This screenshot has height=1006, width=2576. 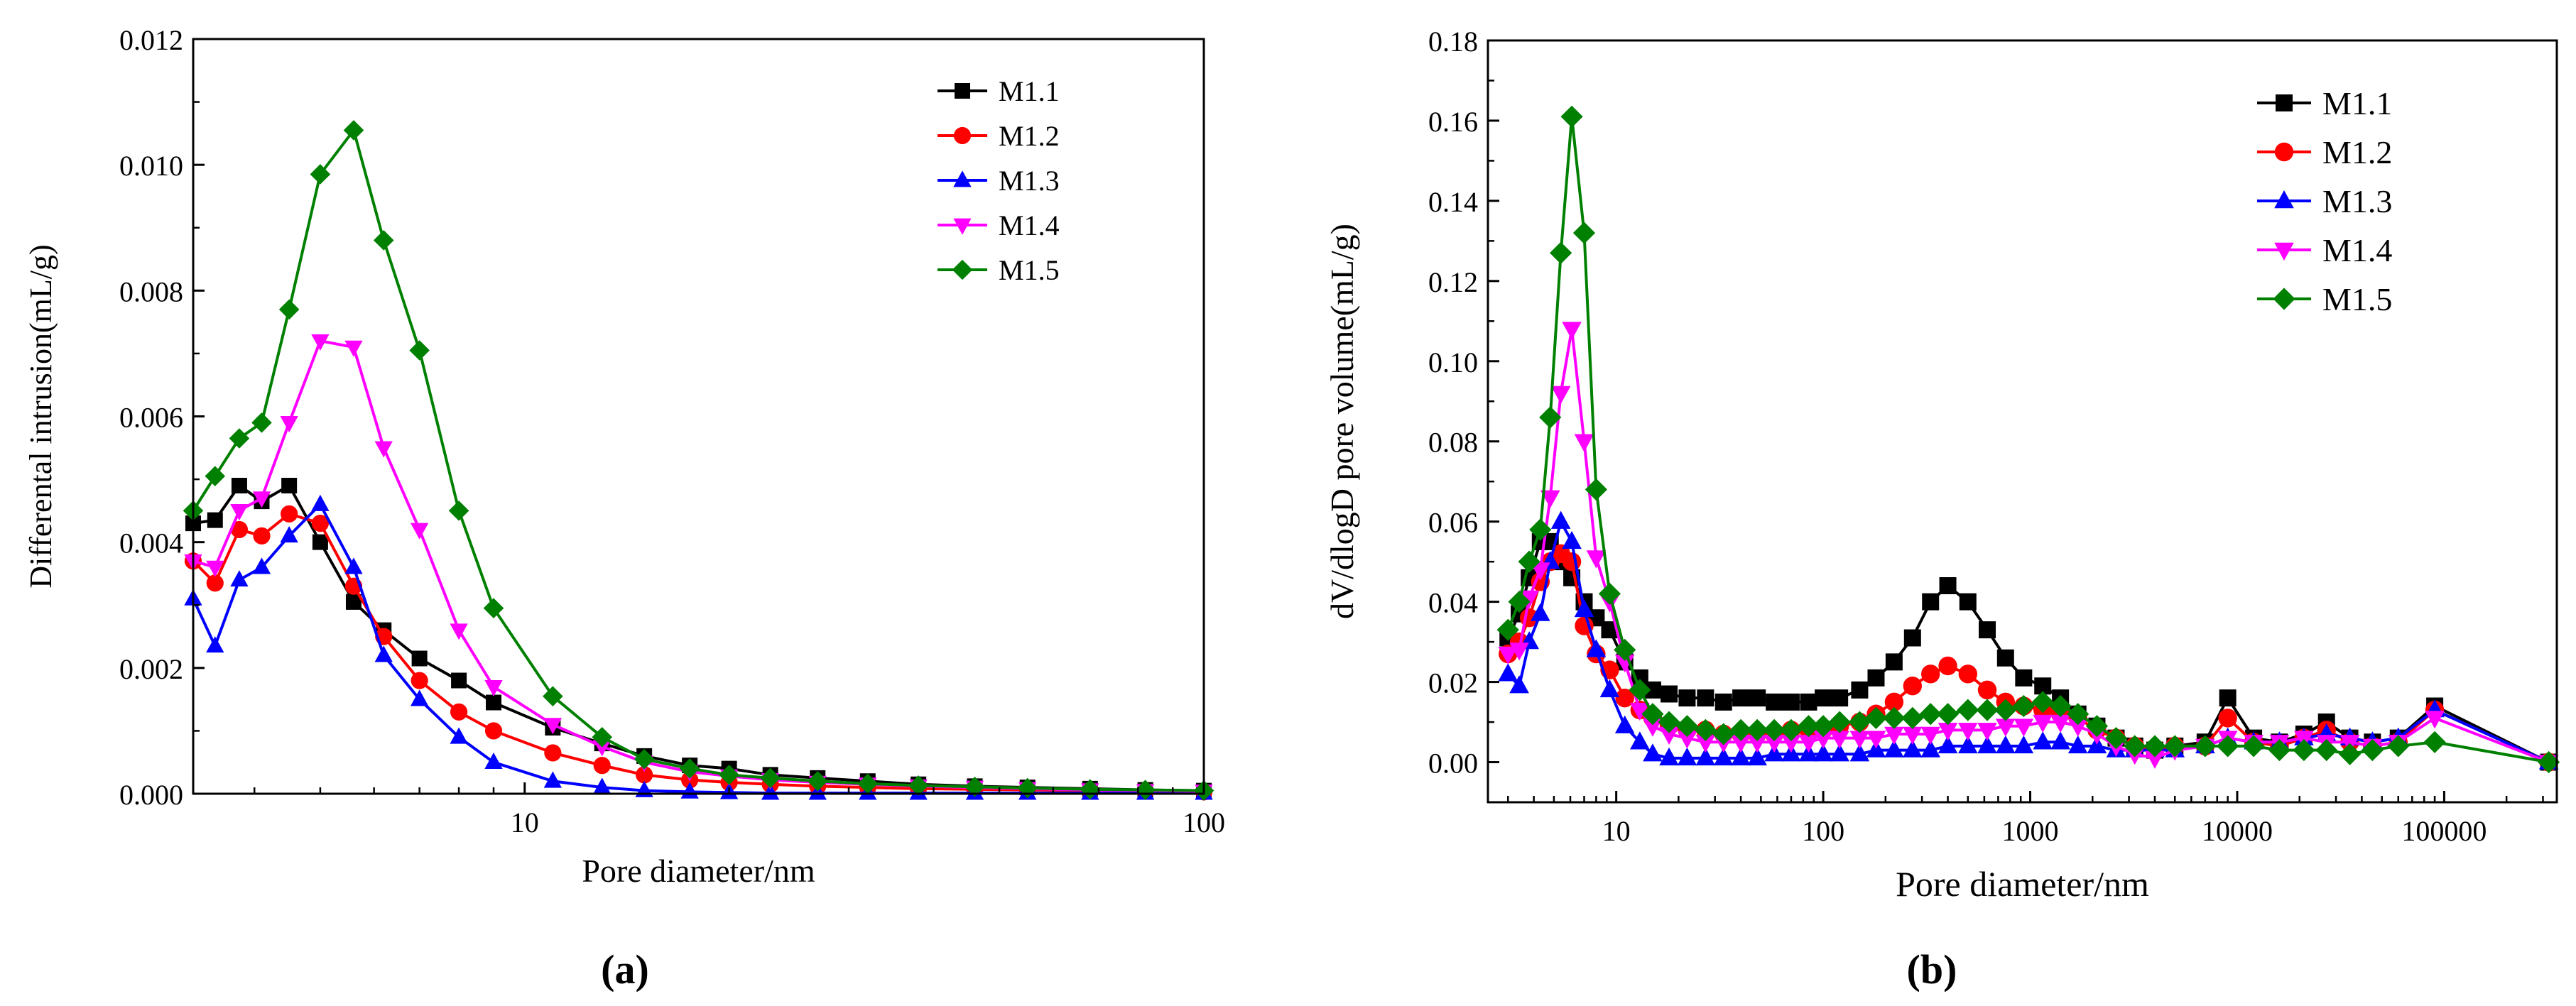 I want to click on legend-label: M1.4, so click(x=1029, y=225).